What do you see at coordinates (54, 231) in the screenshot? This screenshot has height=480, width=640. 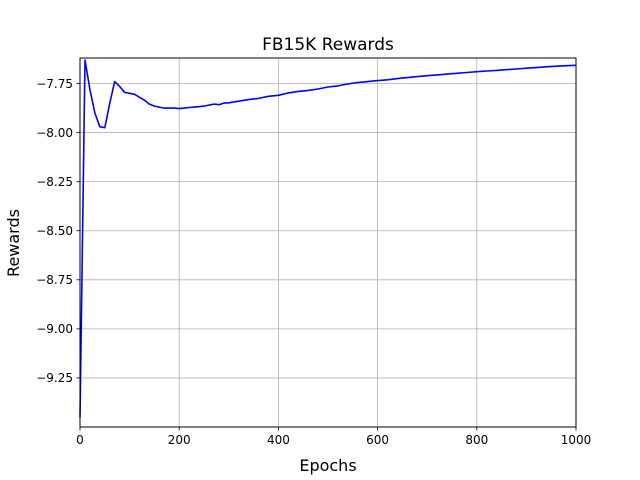 I see `y-tick-label: −8.50` at bounding box center [54, 231].